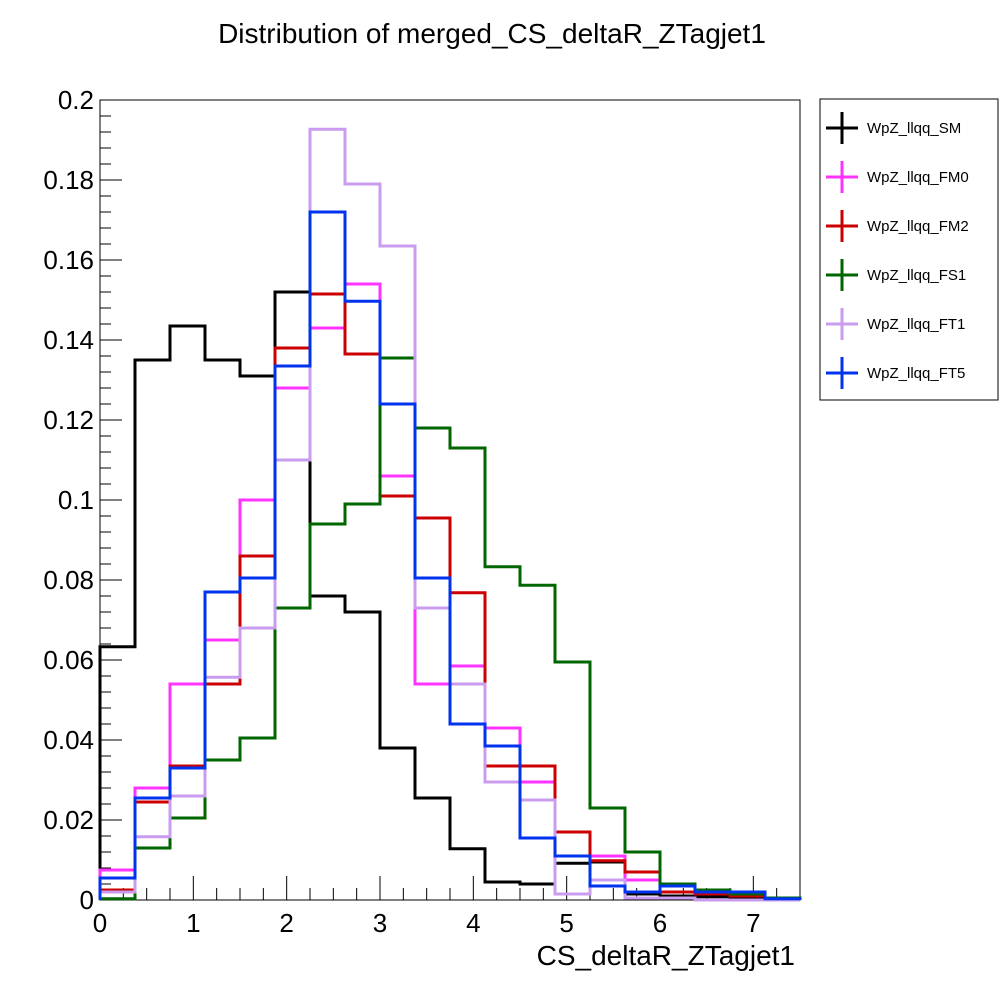  I want to click on x-tick-label: 6, so click(660, 923).